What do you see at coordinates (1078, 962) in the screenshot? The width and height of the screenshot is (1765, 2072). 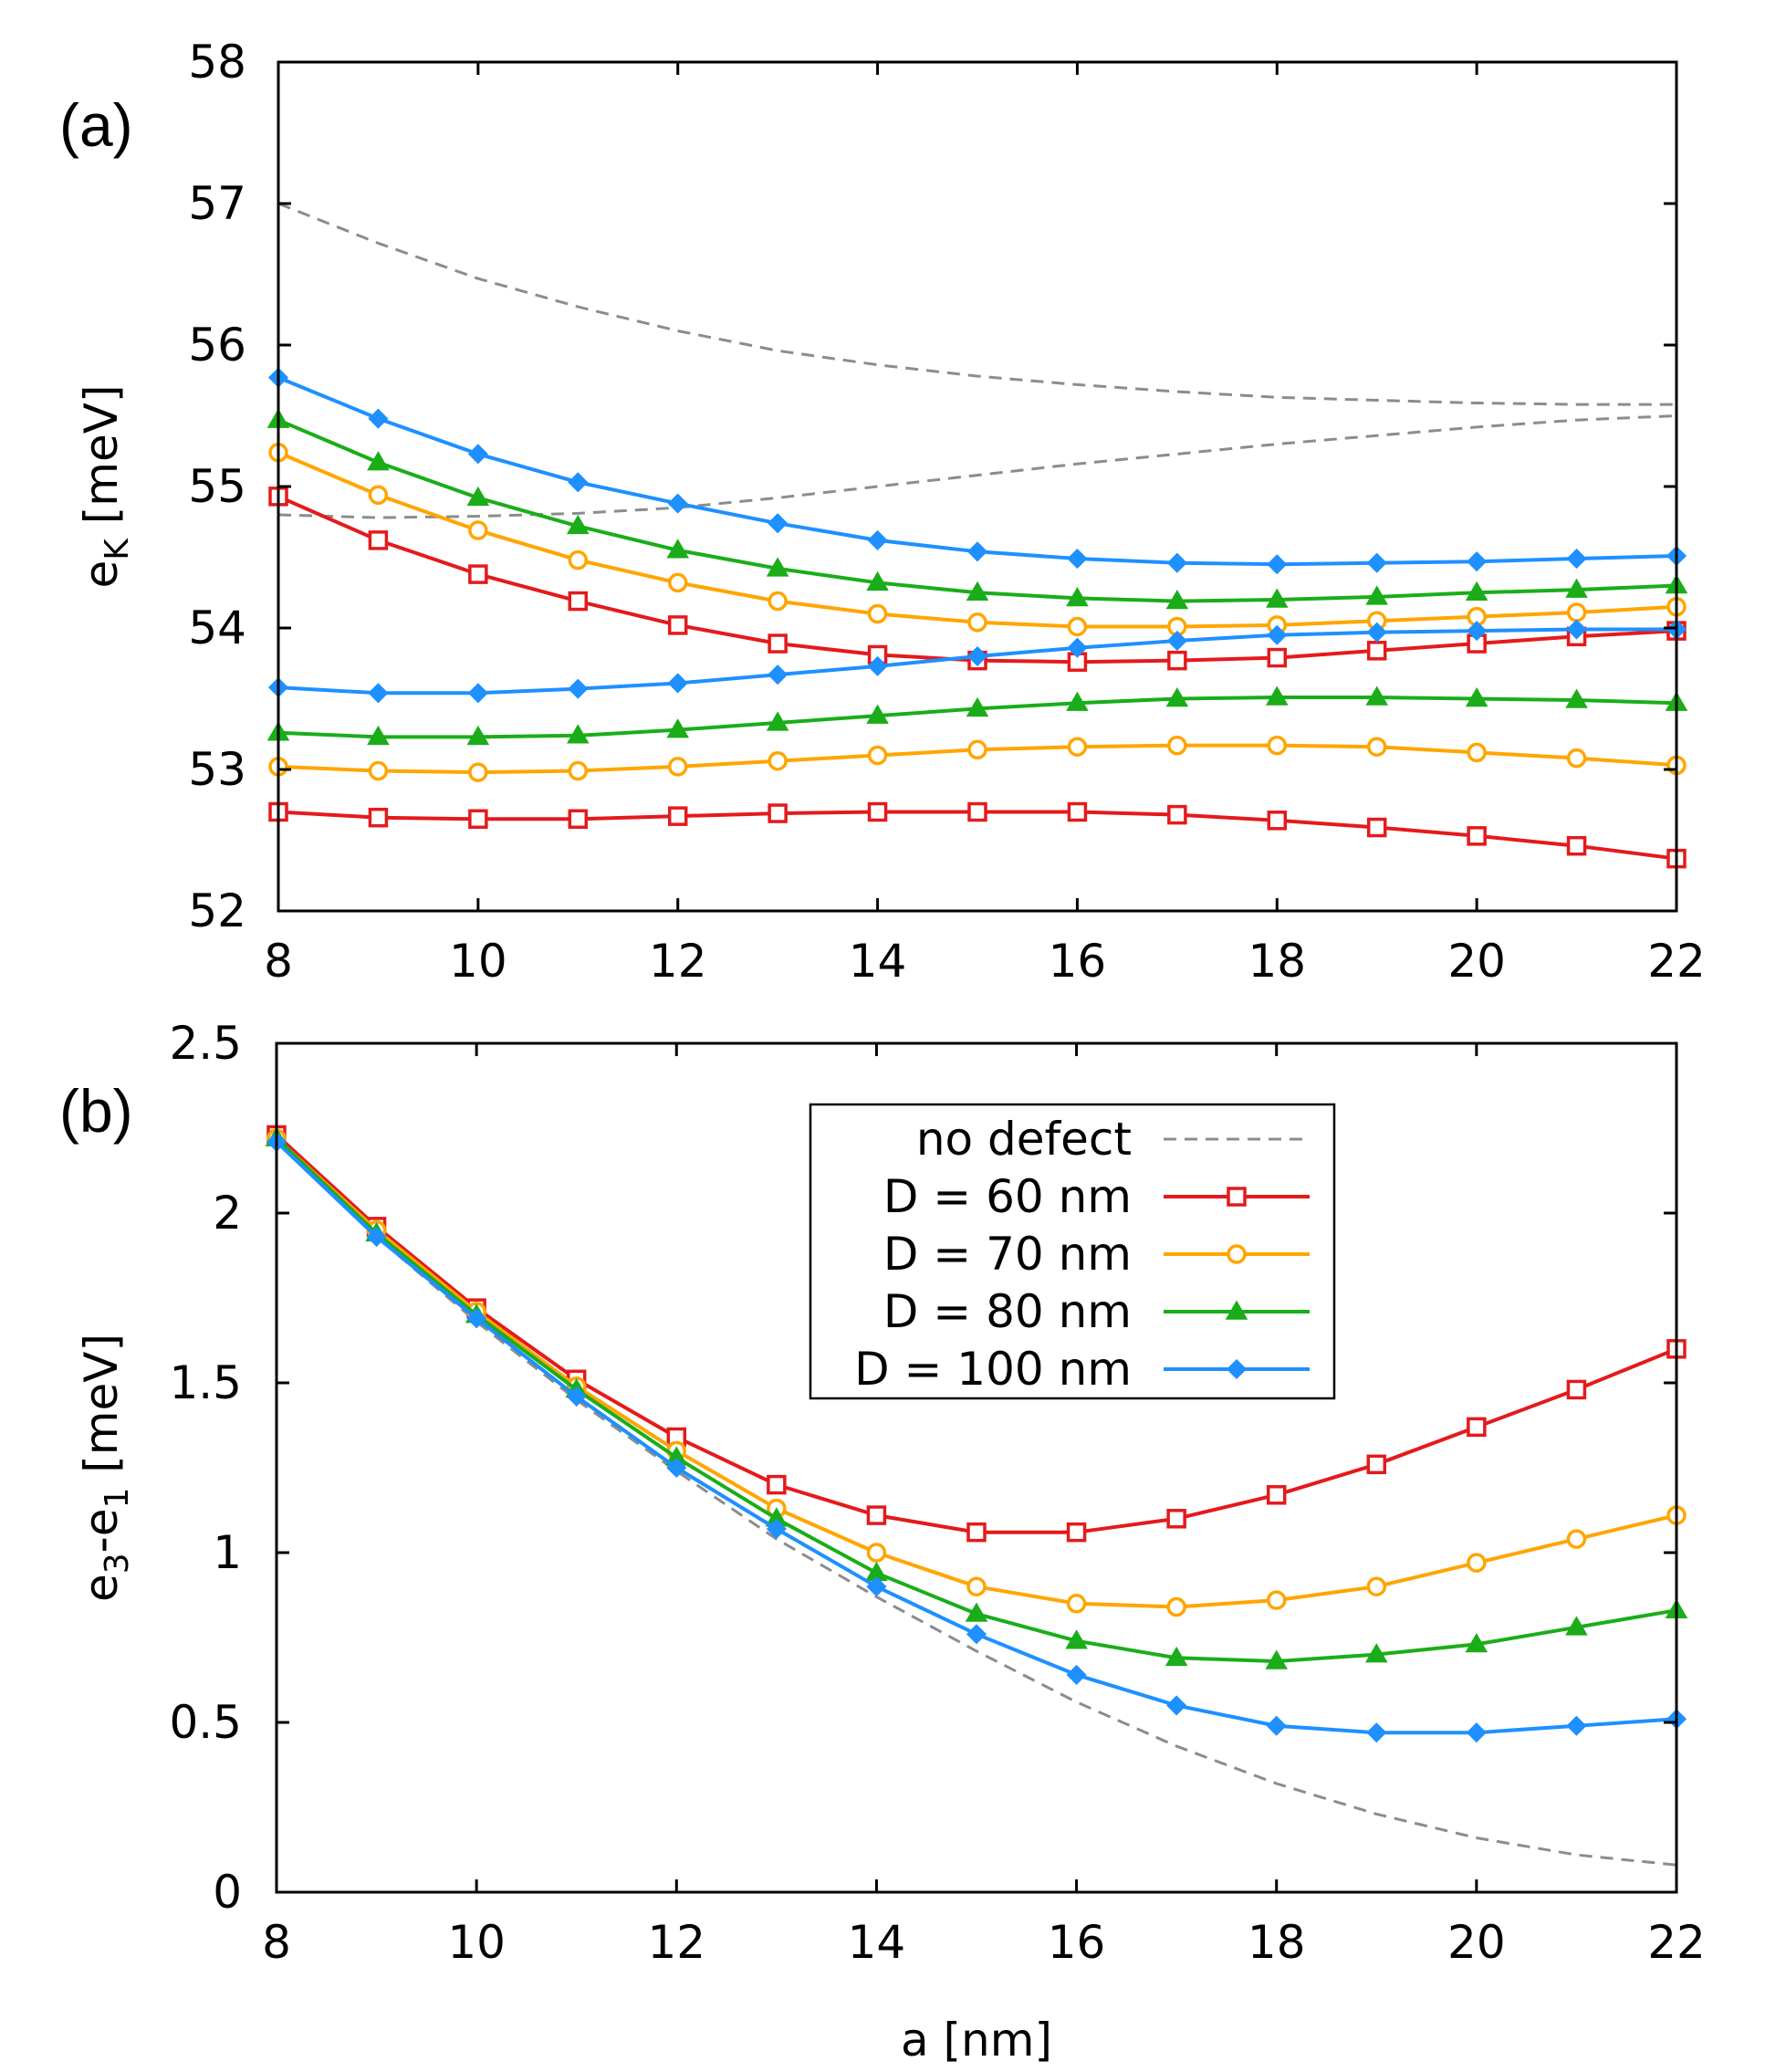 I see `panel-a-x-tick-label: 16` at bounding box center [1078, 962].